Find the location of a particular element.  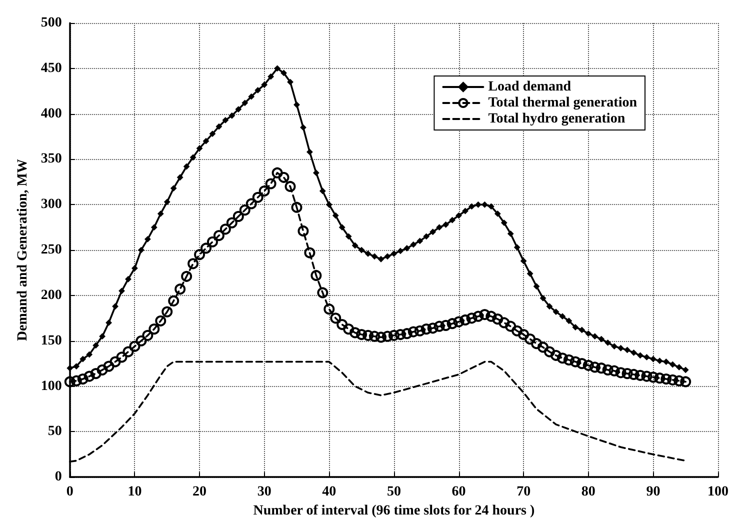

y-tick-label: 0 is located at coordinates (58, 477).